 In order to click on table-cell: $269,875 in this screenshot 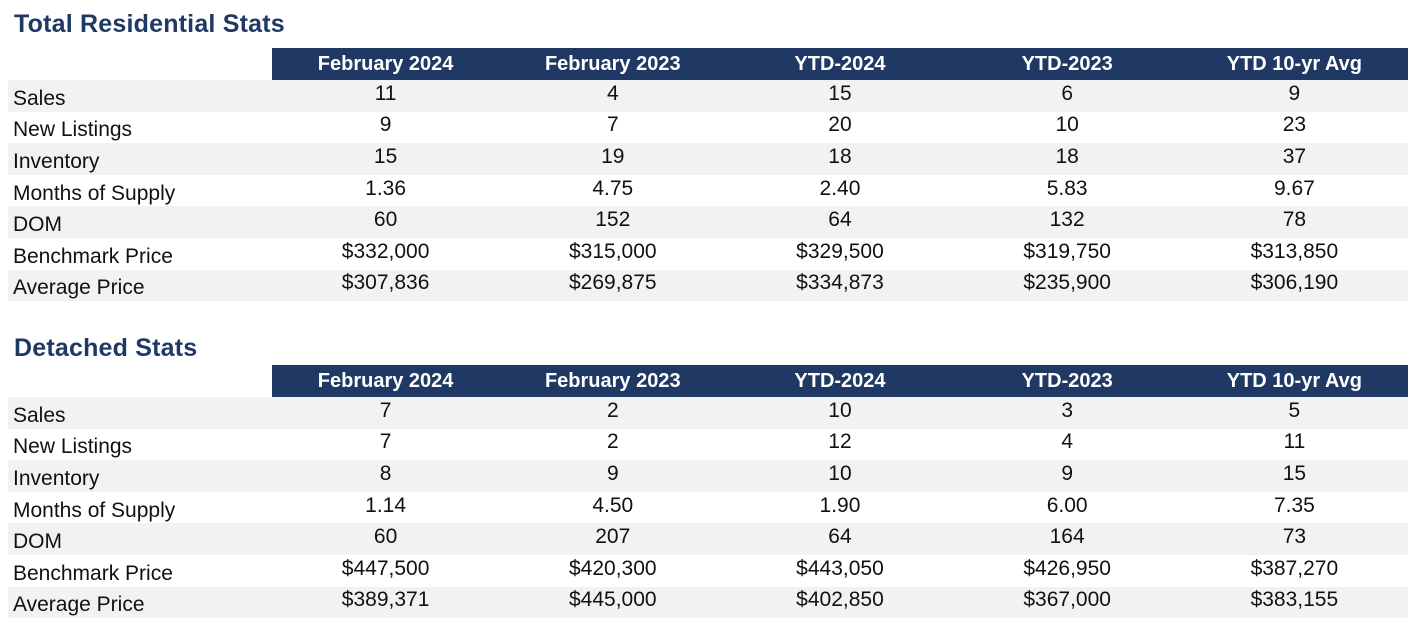, I will do `click(613, 285)`.